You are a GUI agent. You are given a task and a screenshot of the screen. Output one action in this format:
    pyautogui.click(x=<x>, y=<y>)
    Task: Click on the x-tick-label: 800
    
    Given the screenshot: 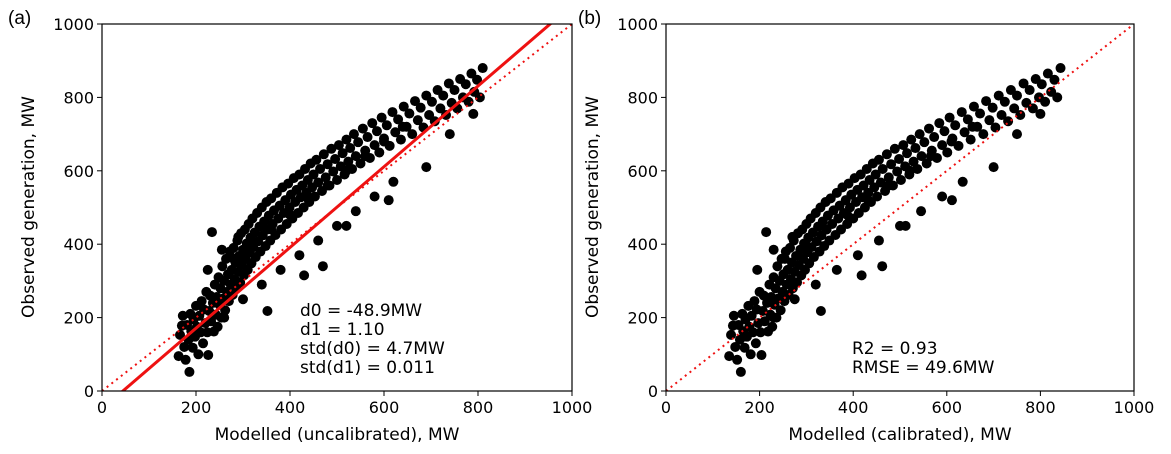 What is the action you would take?
    pyautogui.click(x=478, y=407)
    